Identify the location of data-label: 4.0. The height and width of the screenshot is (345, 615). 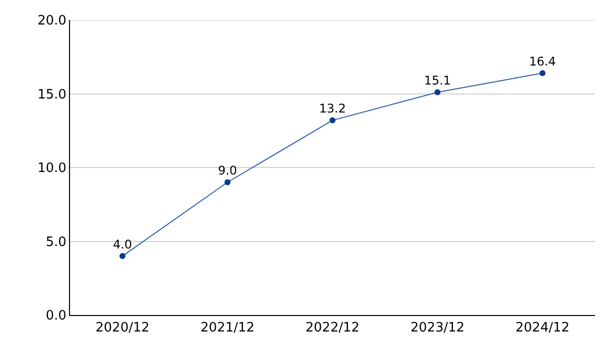
(122, 244).